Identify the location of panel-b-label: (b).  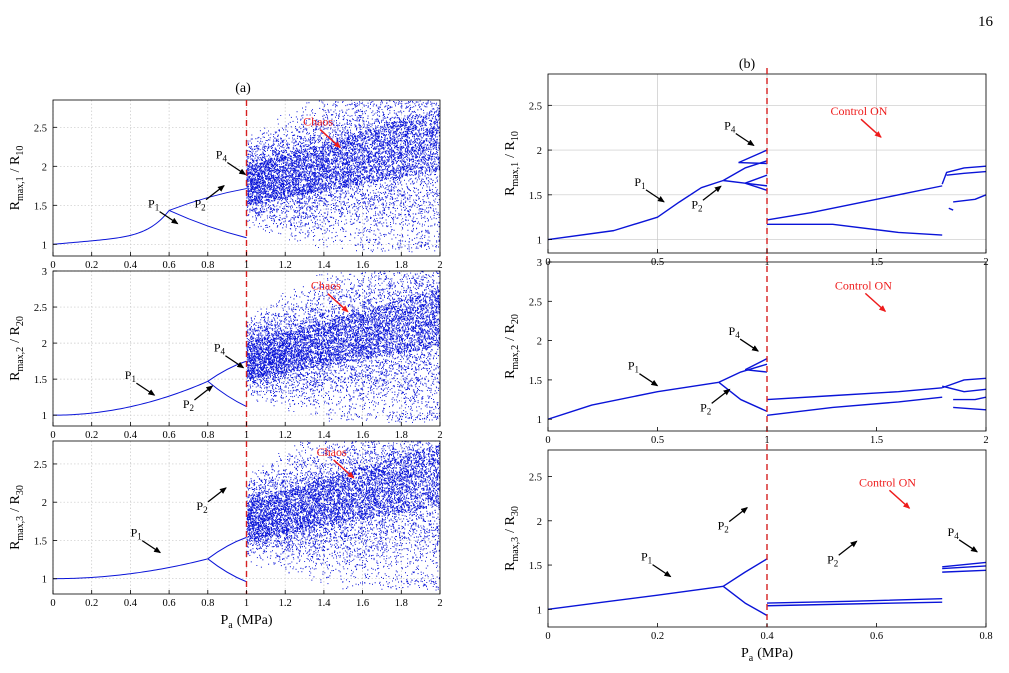
(747, 64).